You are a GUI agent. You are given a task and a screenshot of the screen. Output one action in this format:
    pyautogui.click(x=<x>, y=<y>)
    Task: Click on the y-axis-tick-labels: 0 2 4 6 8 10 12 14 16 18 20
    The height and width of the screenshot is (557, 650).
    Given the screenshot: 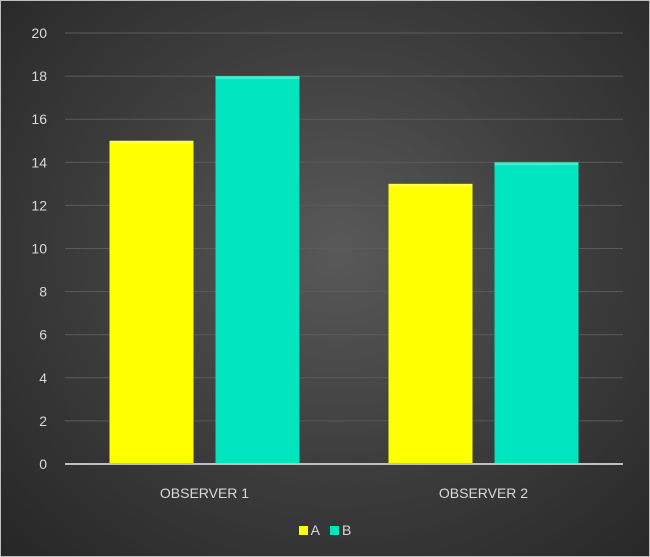 What is the action you would take?
    pyautogui.click(x=39, y=248)
    